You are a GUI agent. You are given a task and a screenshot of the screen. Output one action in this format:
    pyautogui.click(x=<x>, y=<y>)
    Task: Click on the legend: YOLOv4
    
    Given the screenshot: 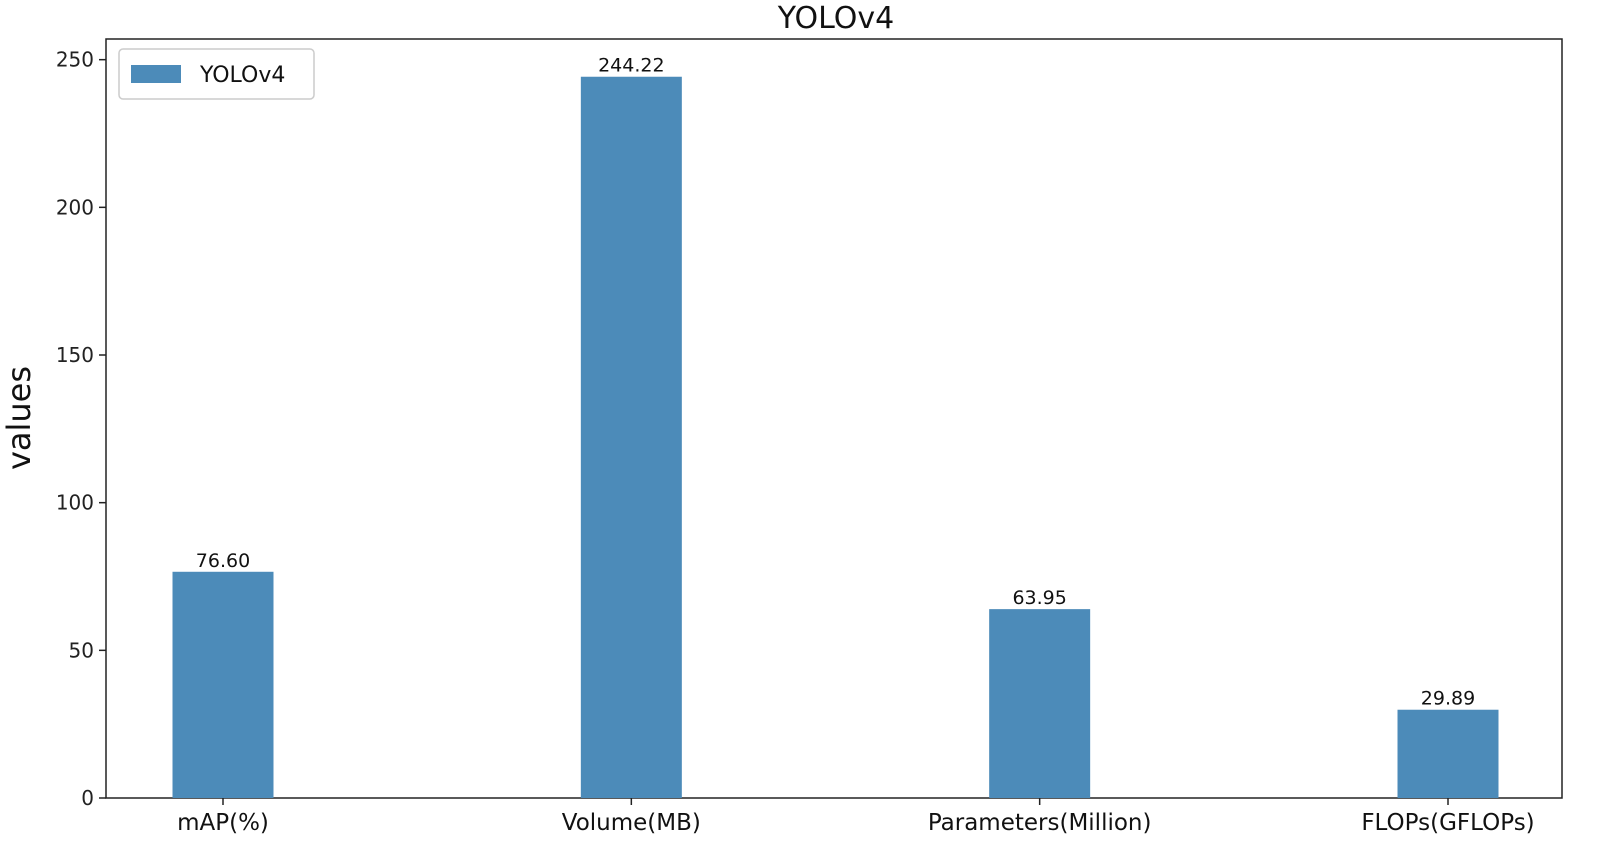 What is the action you would take?
    pyautogui.click(x=216, y=74)
    